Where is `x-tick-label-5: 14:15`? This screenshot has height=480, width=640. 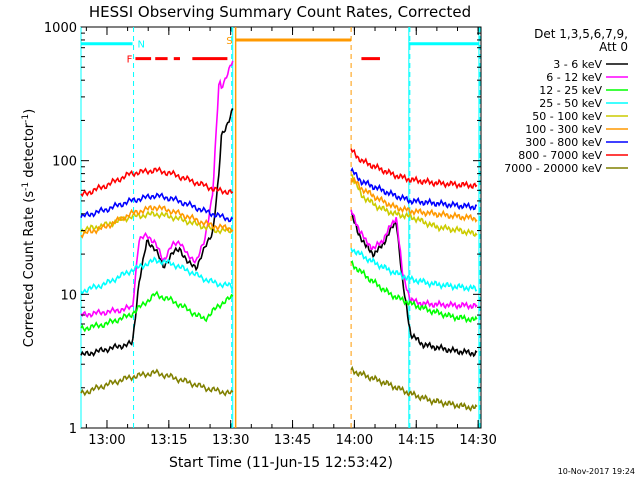 x-tick-label-5: 14:15 is located at coordinates (416, 440).